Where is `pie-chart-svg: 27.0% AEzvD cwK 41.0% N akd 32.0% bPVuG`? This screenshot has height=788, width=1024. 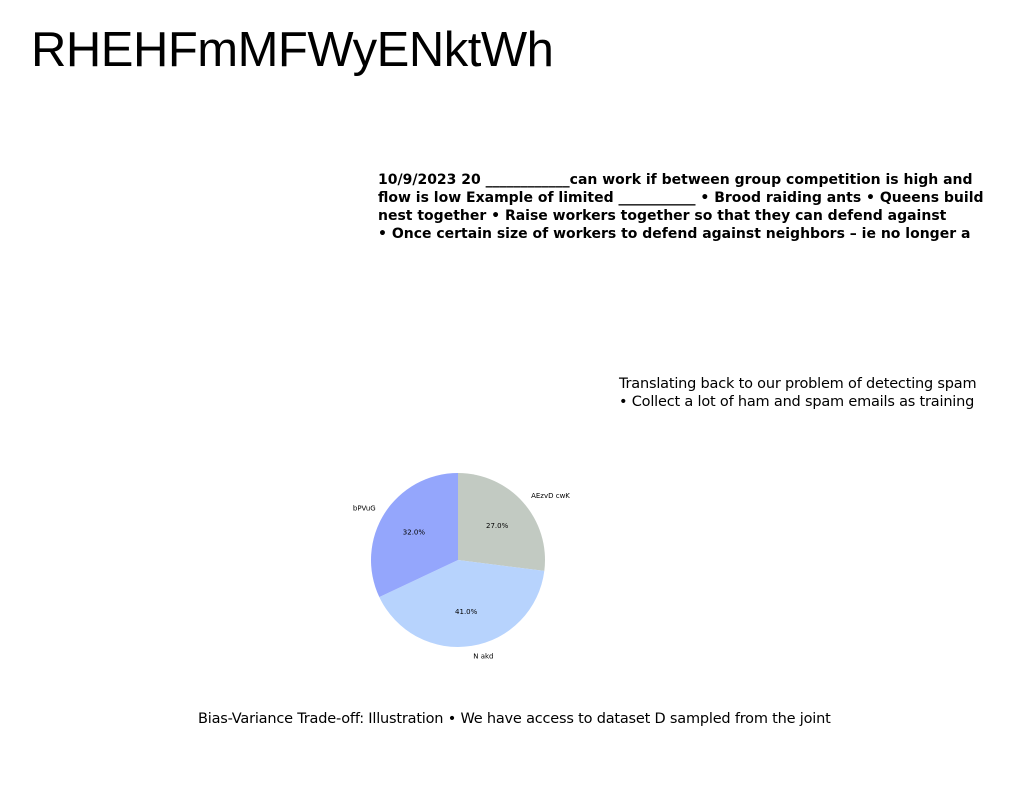
pie-chart-svg: 27.0% AEzvD cwK 41.0% N akd 32.0% bPVuG is located at coordinates (461, 567).